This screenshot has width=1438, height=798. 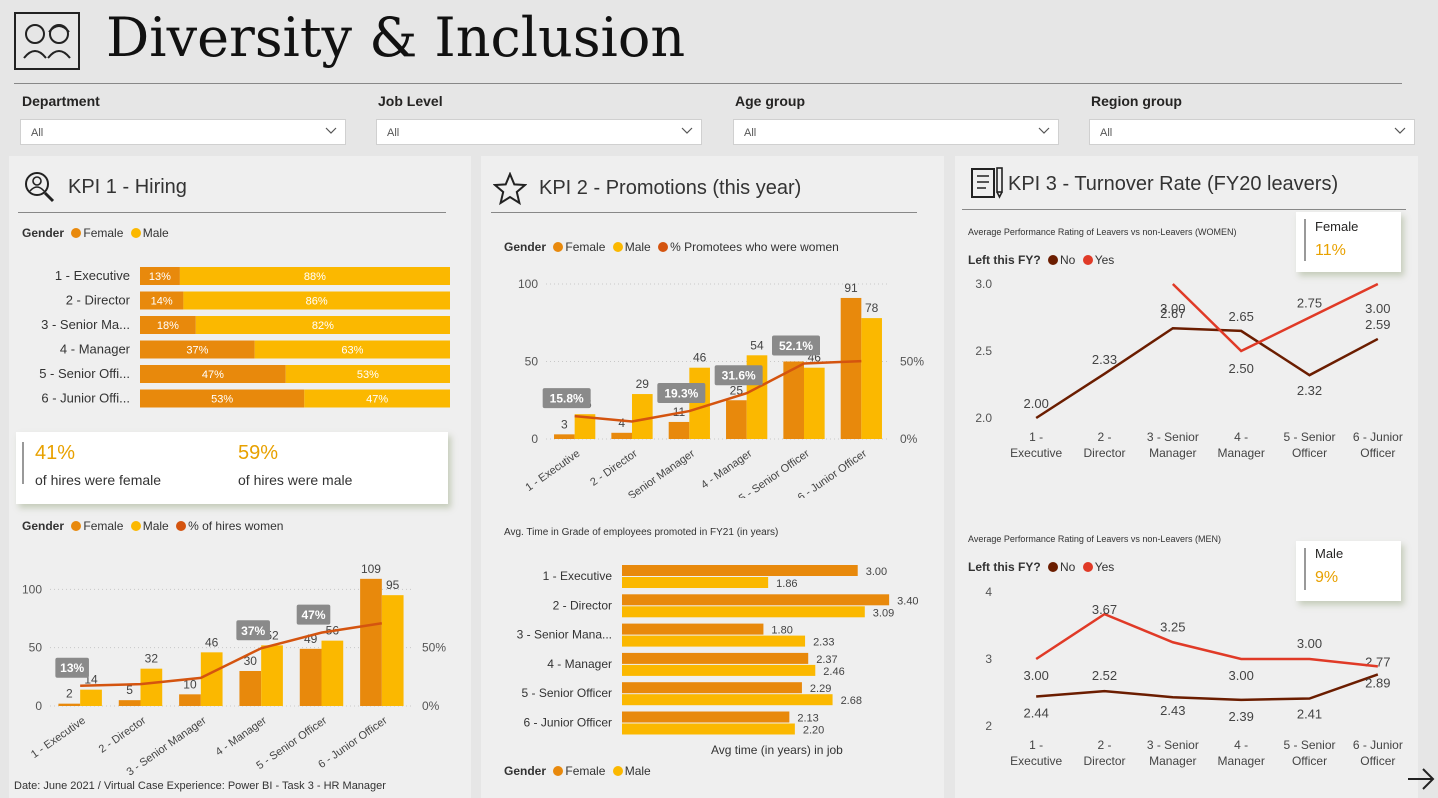 I want to click on data-label: 47%, so click(x=313, y=615).